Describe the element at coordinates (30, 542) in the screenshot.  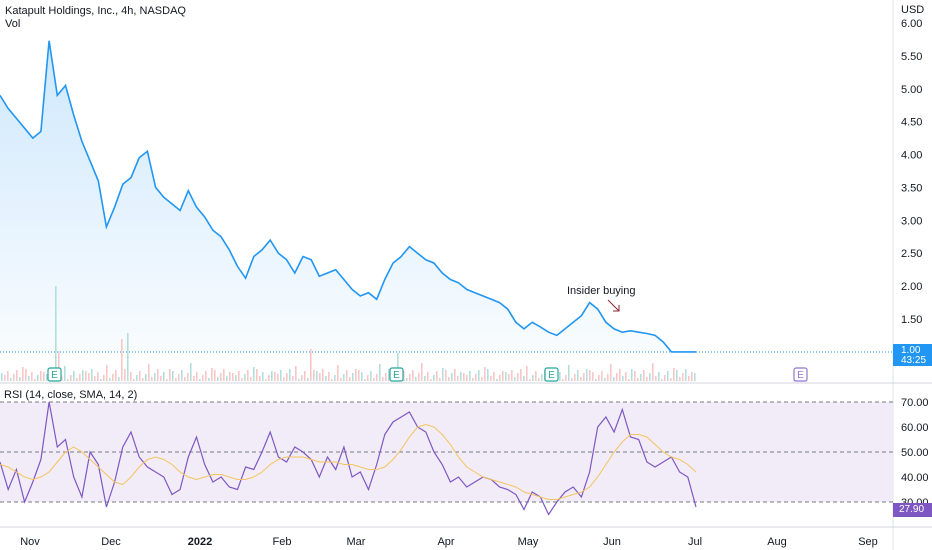
I see `time-tick-label: Nov` at that location.